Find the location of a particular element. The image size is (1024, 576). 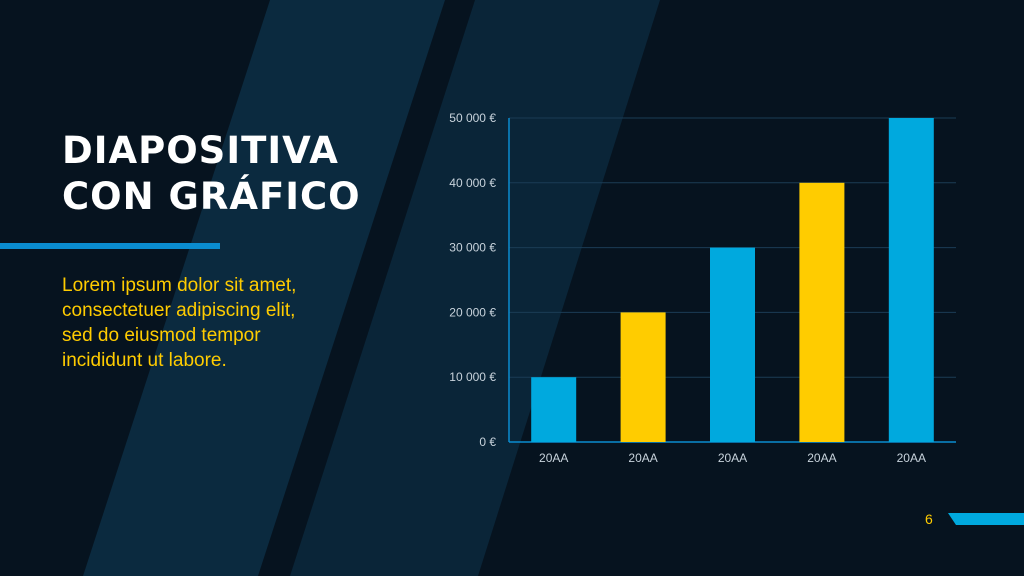

slide-title: DIAPOSITIVA CON GRÁFICO is located at coordinates (211, 174).